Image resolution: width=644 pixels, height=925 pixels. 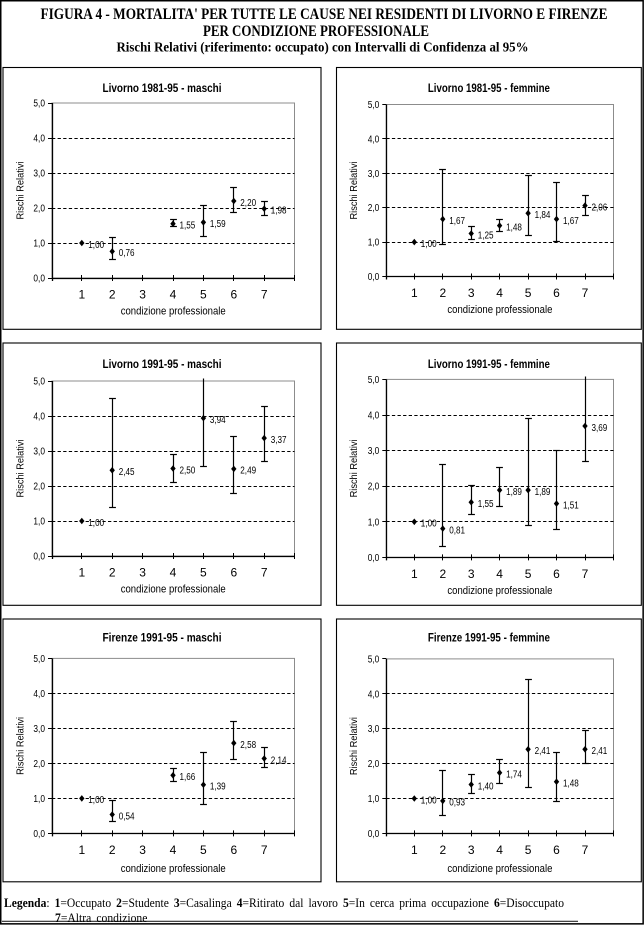 What do you see at coordinates (489, 365) in the screenshot?
I see `svg-text: Livorno 1991-95 - femmine` at bounding box center [489, 365].